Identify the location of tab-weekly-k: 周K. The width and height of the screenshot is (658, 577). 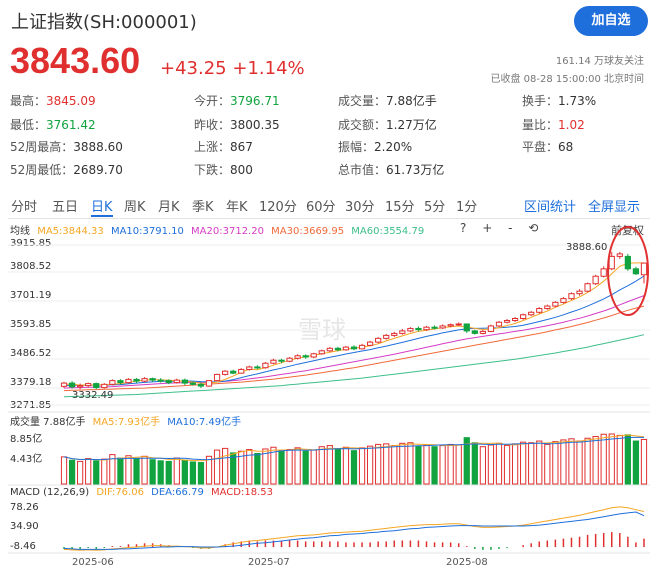
(135, 207).